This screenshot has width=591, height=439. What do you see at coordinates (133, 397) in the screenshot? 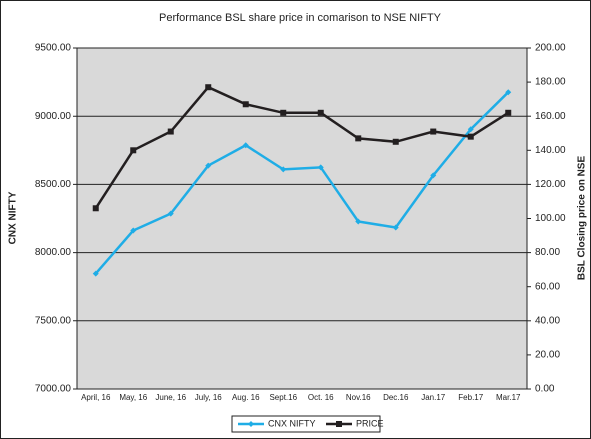
I see `x-tick-label: May, 16` at bounding box center [133, 397].